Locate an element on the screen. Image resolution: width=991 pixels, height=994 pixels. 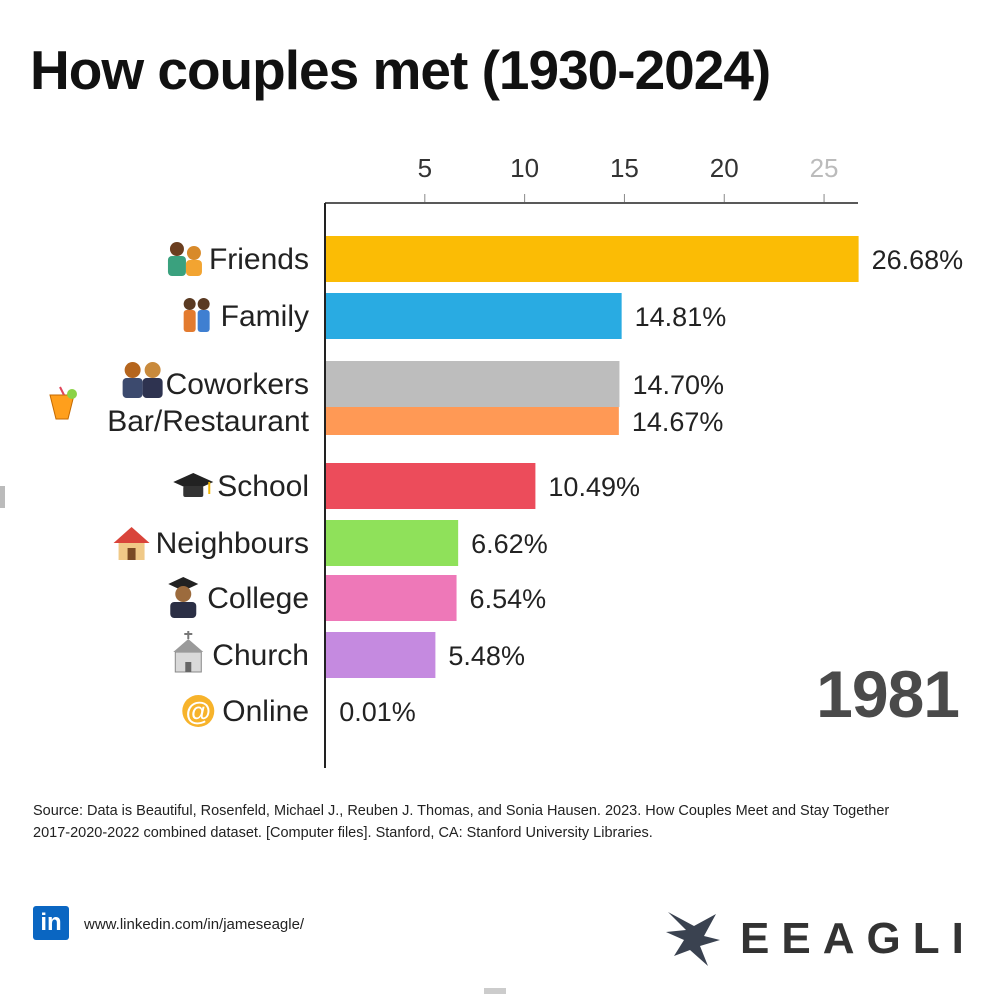
value-label: 26.68% is located at coordinates (918, 260).